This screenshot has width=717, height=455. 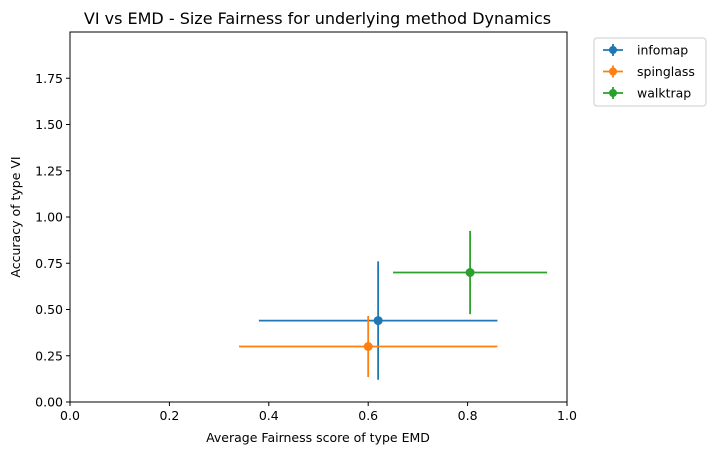 What do you see at coordinates (468, 415) in the screenshot?
I see `x-tick-label: 0.8` at bounding box center [468, 415].